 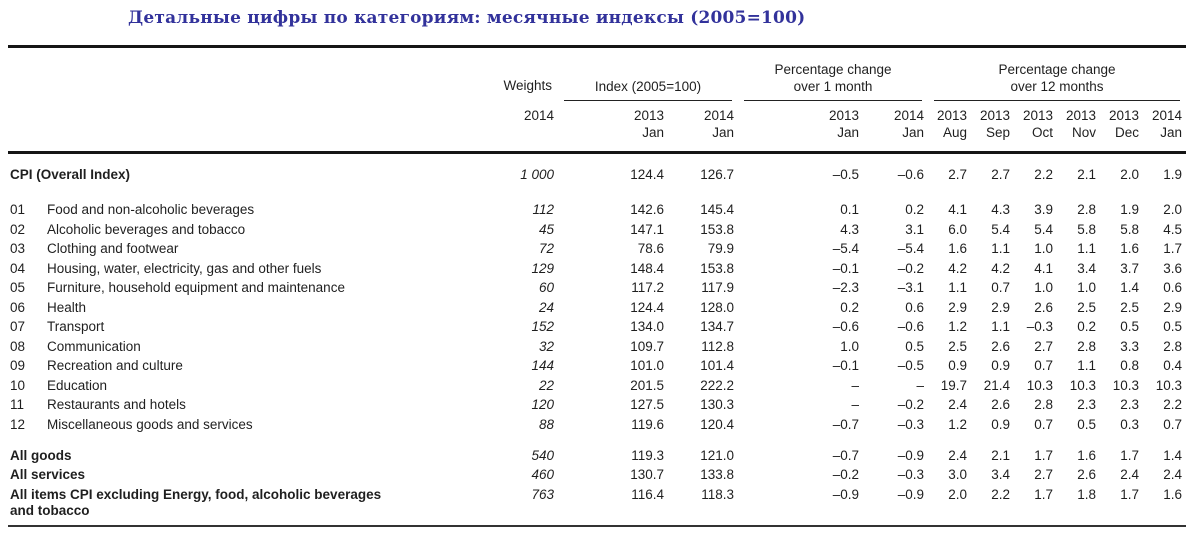 What do you see at coordinates (542, 455) in the screenshot?
I see `row-weight: 540` at bounding box center [542, 455].